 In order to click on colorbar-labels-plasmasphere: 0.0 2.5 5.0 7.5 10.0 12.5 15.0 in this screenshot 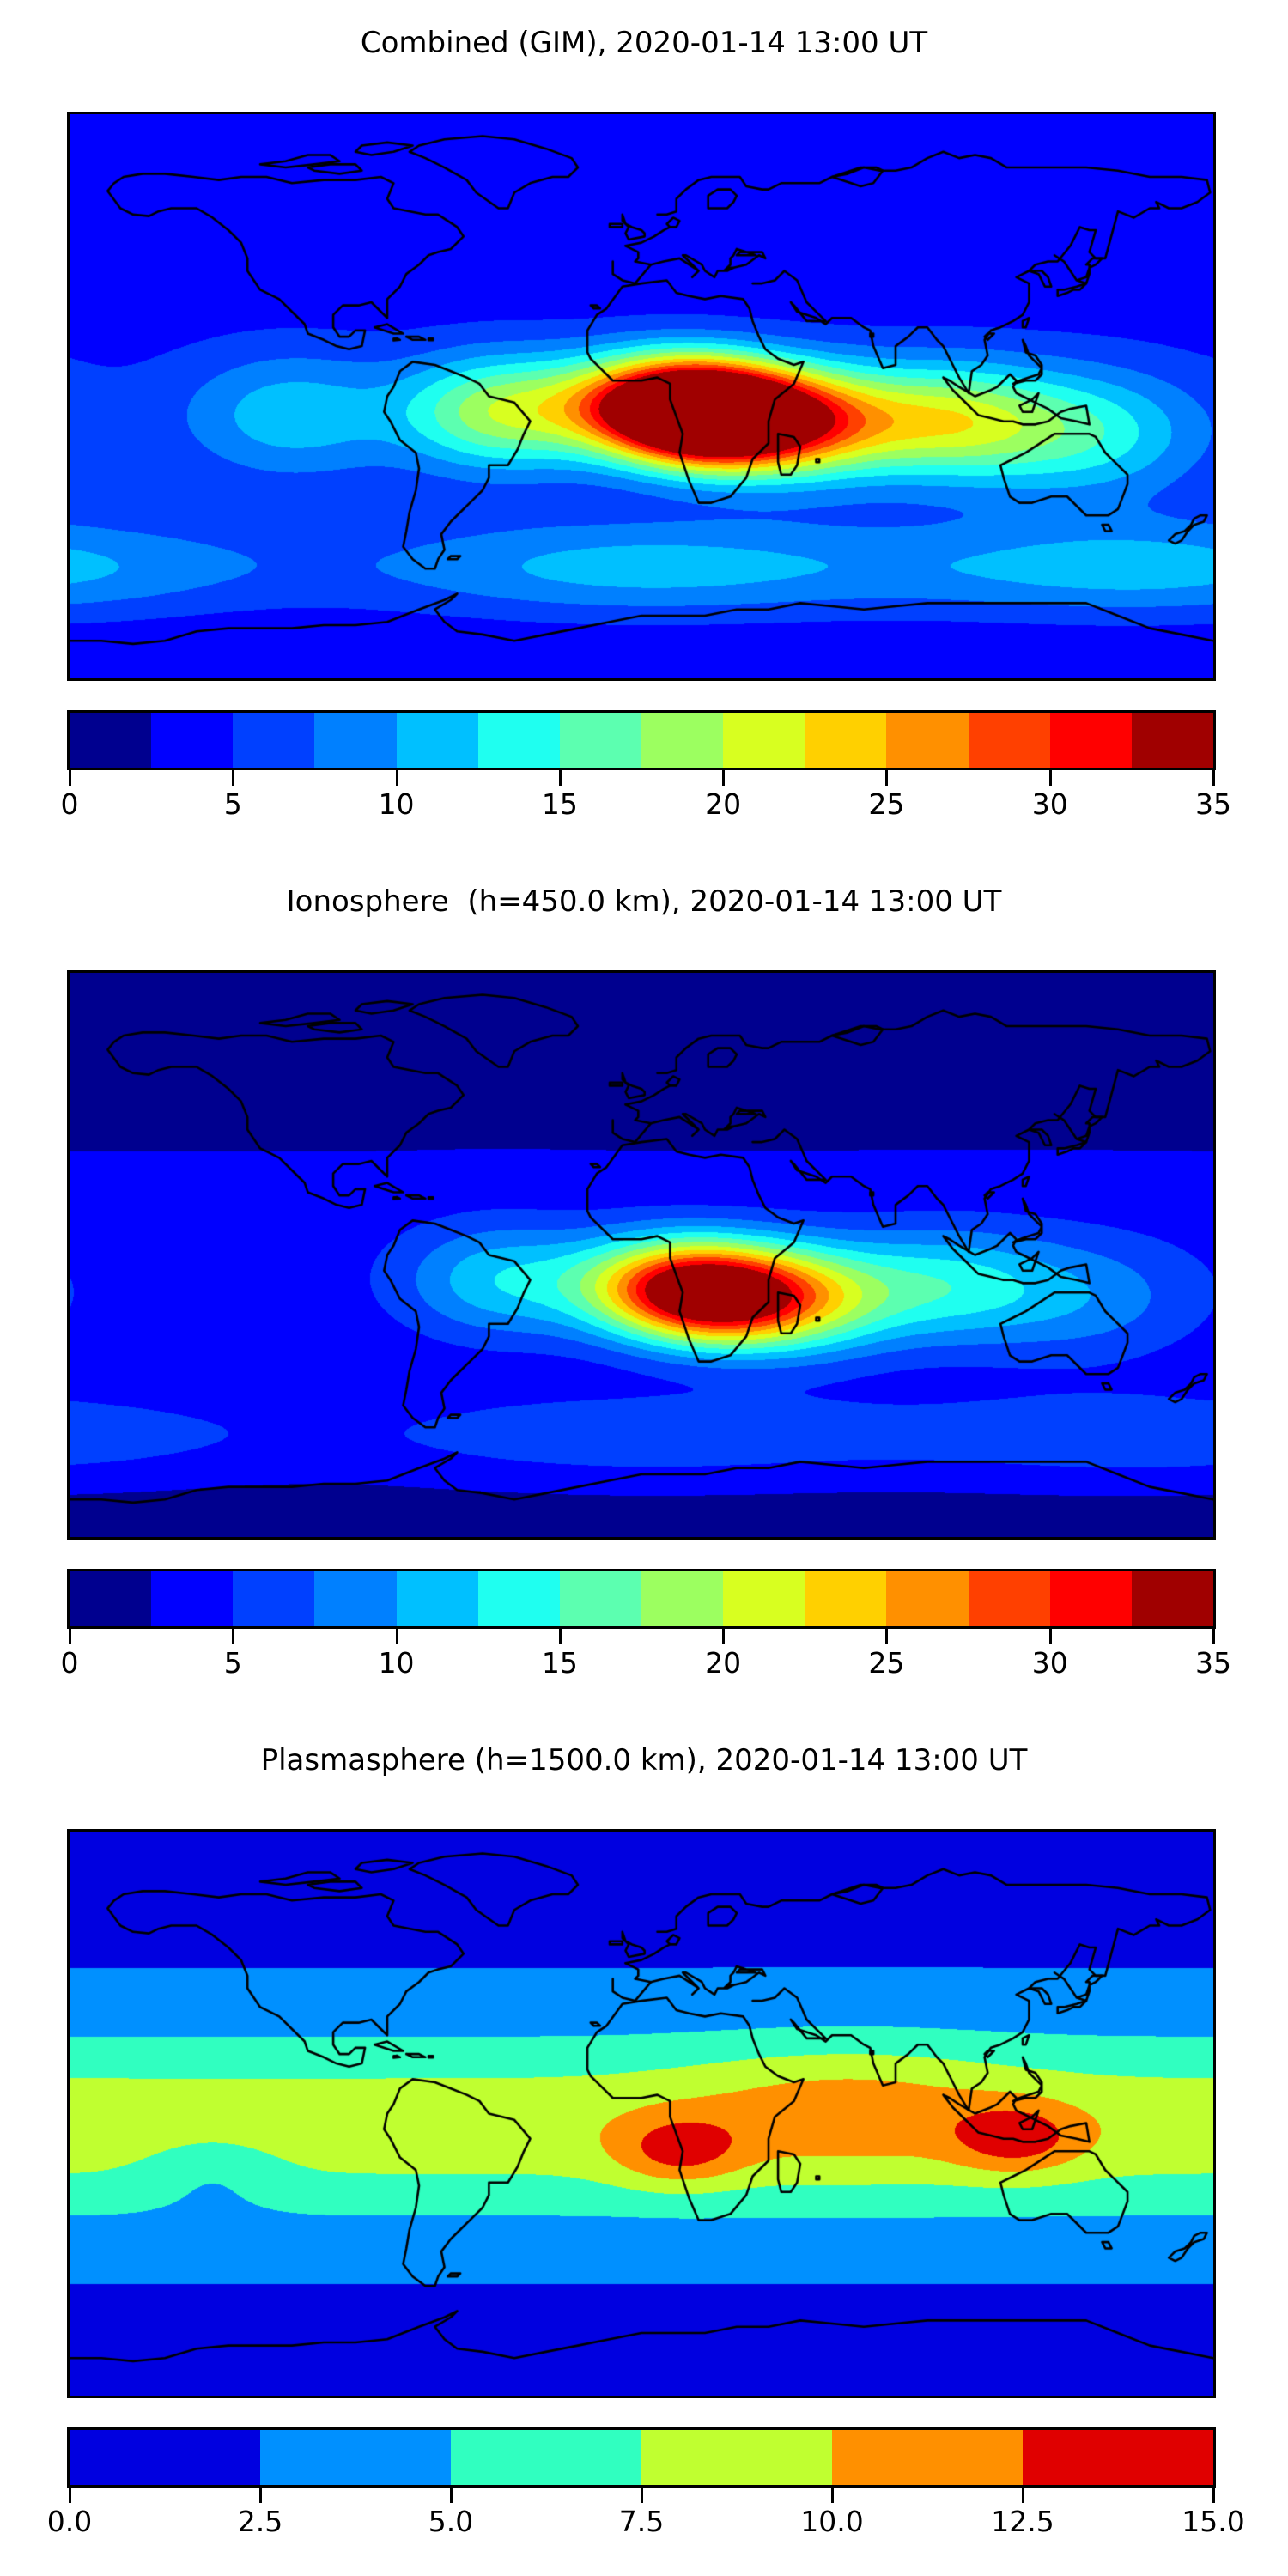, I will do `click(646, 2524)`.